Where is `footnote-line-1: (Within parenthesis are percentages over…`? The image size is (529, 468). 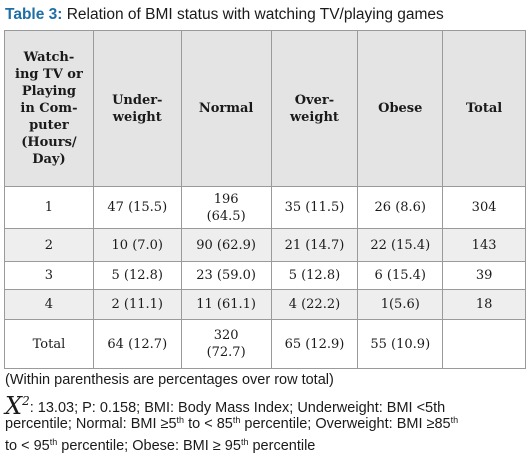 footnote-line-1: (Within parenthesis are percentages over… is located at coordinates (169, 380).